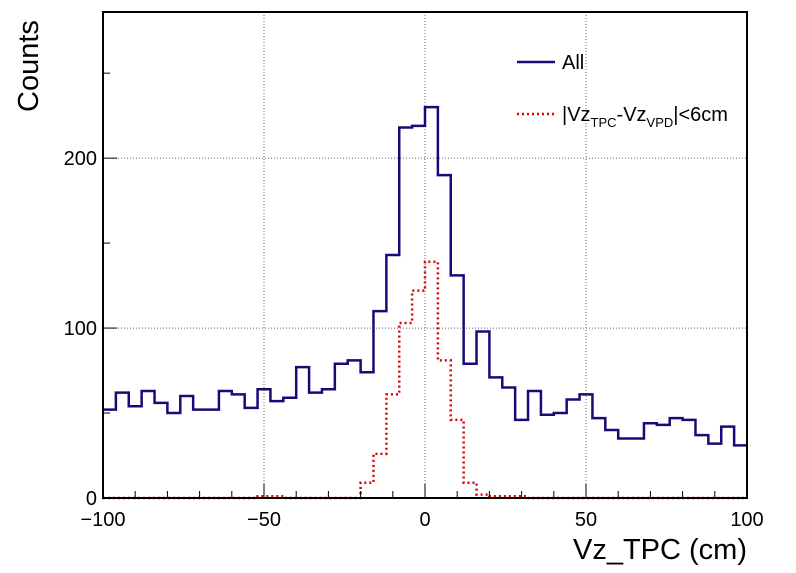 This screenshot has height=573, width=796. Describe the element at coordinates (264, 520) in the screenshot. I see `x-tick-label: −50` at that location.